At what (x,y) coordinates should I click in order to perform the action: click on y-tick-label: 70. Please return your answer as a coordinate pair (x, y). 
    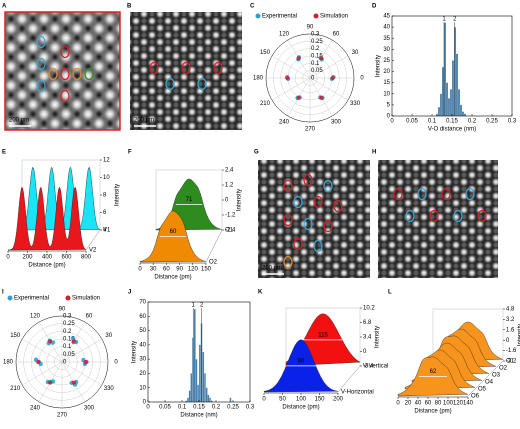
    Looking at the image, I should click on (142, 303).